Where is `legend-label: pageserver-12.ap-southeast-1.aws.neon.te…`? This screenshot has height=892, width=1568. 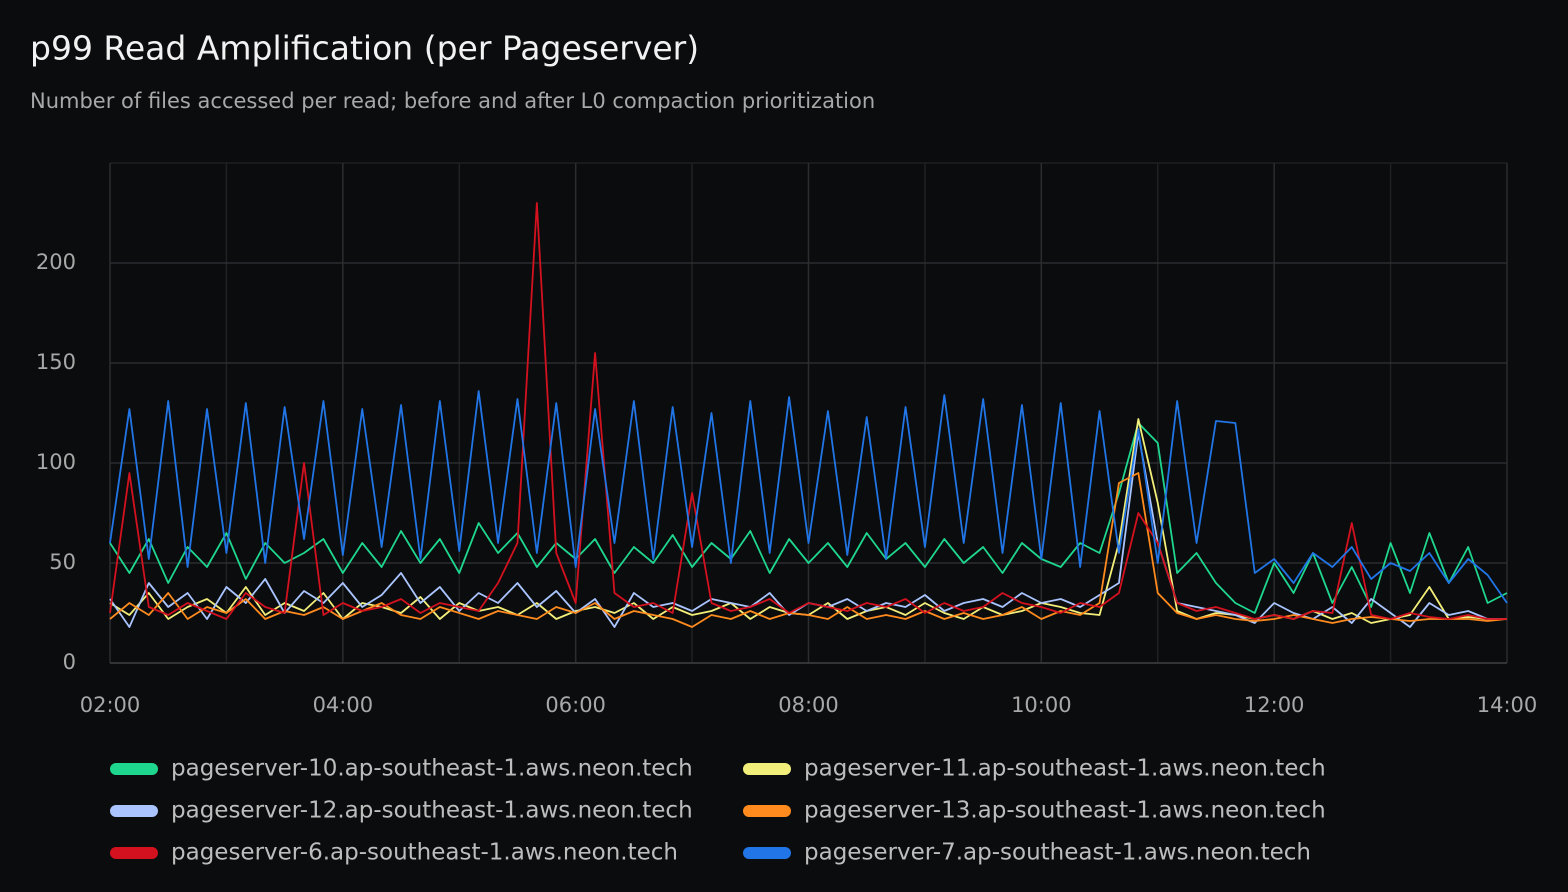
legend-label: pageserver-12.ap-southeast-1.aws.neon.te… is located at coordinates (432, 811).